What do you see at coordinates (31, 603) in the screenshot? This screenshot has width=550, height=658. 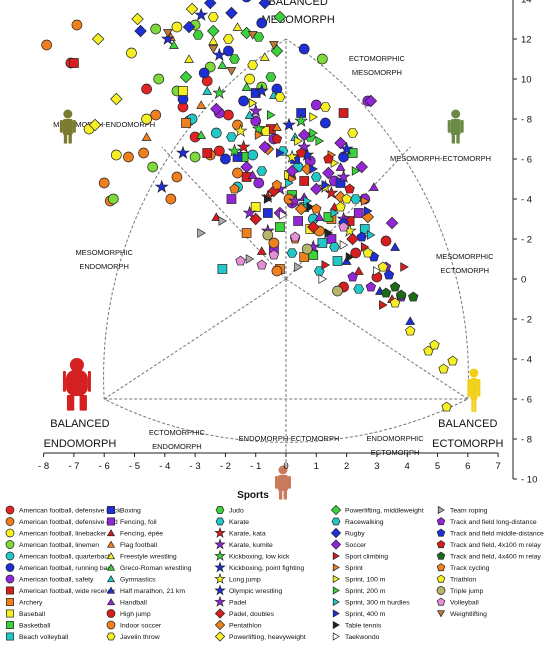 I see `legend-label: Archery` at bounding box center [31, 603].